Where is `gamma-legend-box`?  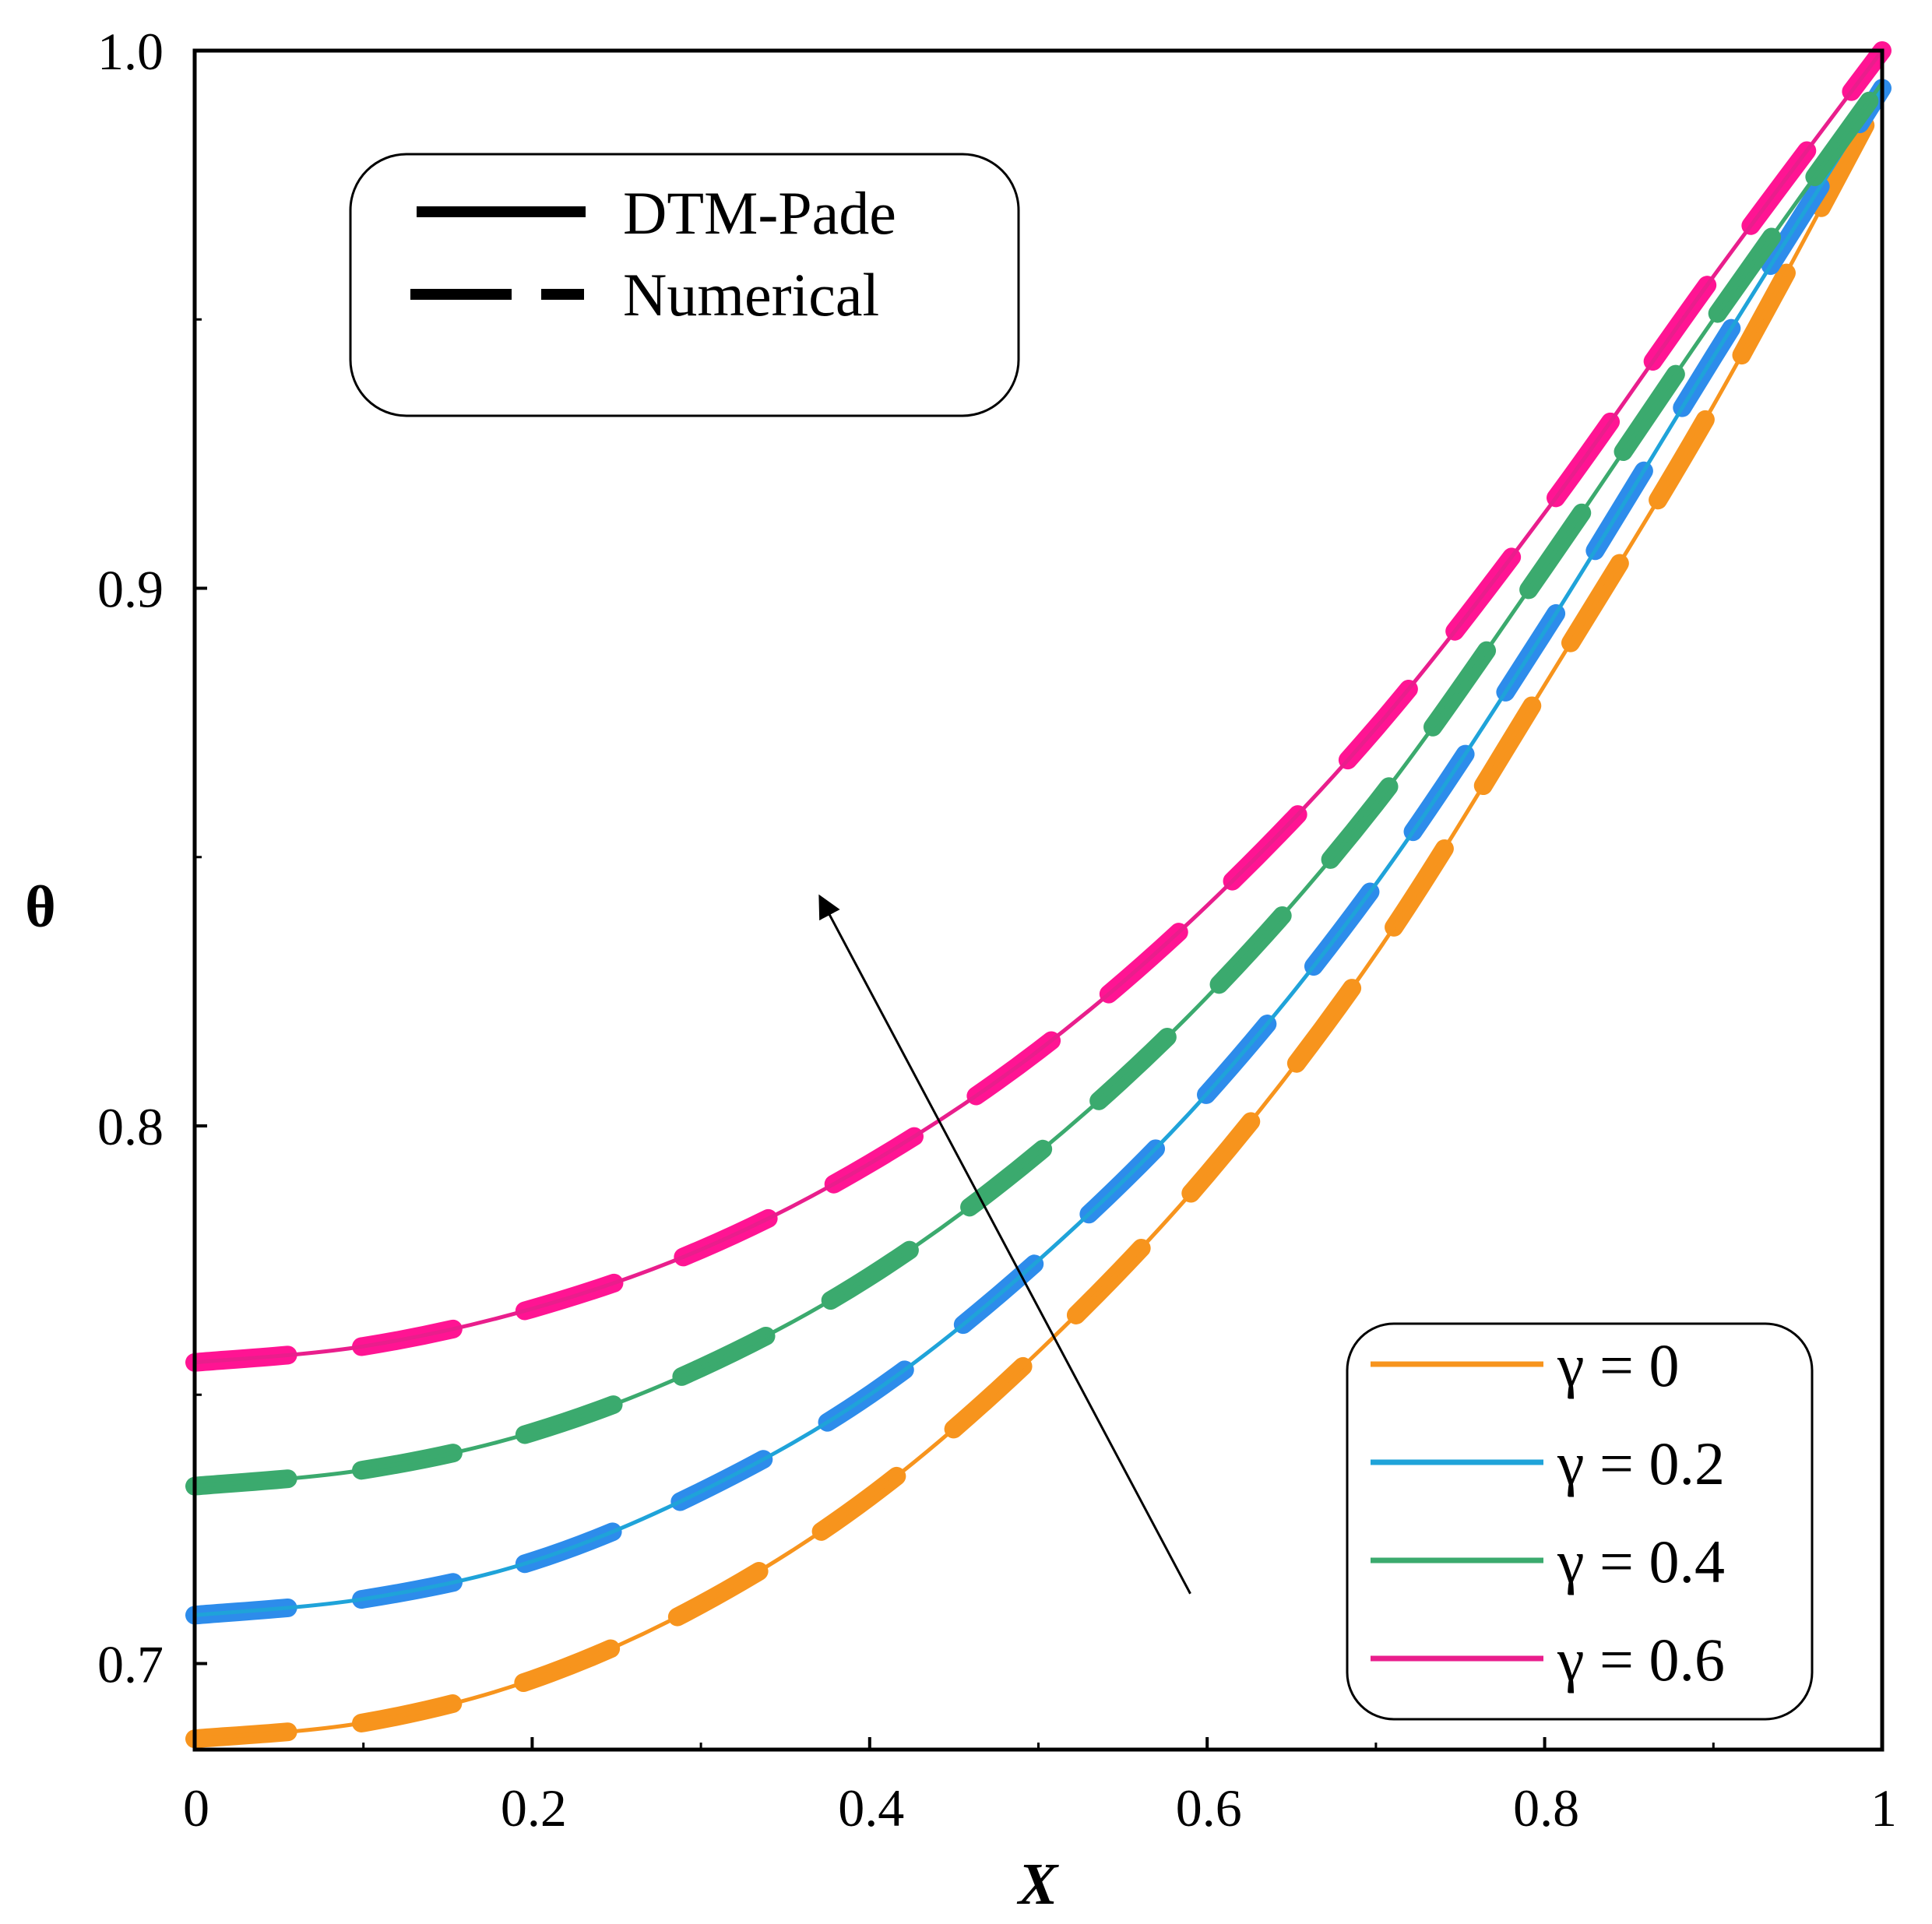 gamma-legend-box is located at coordinates (1580, 1521).